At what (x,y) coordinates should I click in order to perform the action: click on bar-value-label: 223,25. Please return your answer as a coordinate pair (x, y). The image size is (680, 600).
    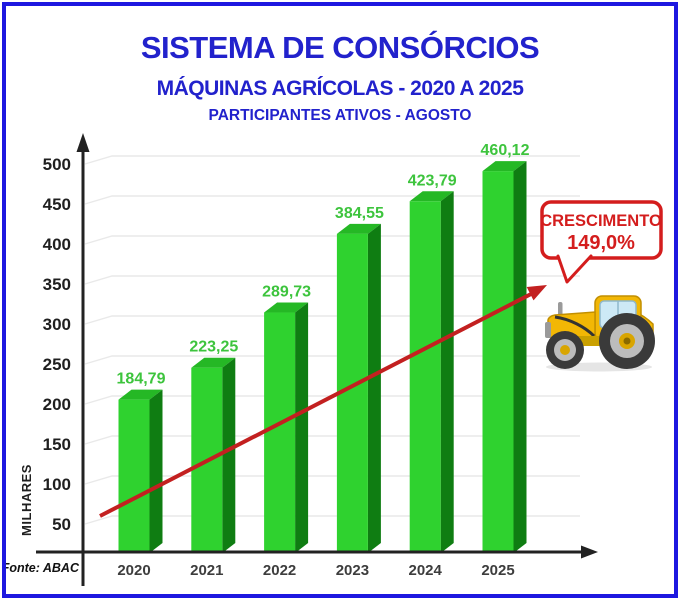
    Looking at the image, I should click on (213, 347).